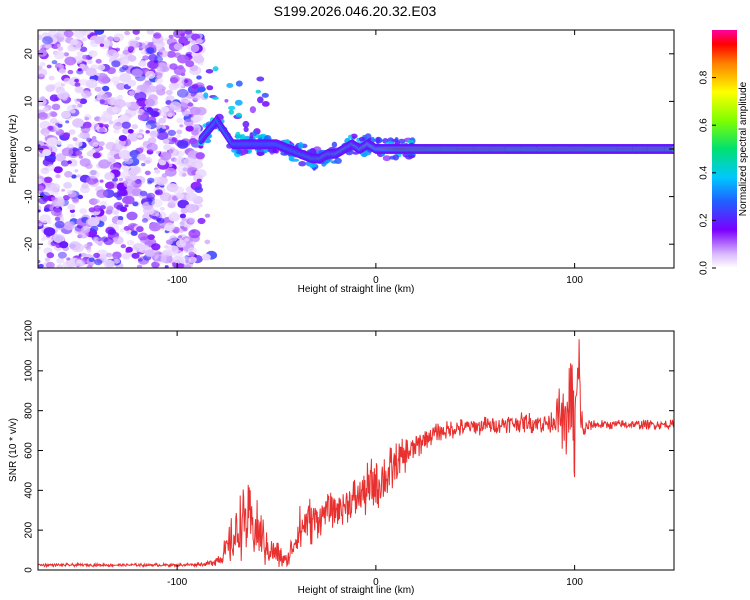  I want to click on y-tick-label: 400, so click(29, 490).